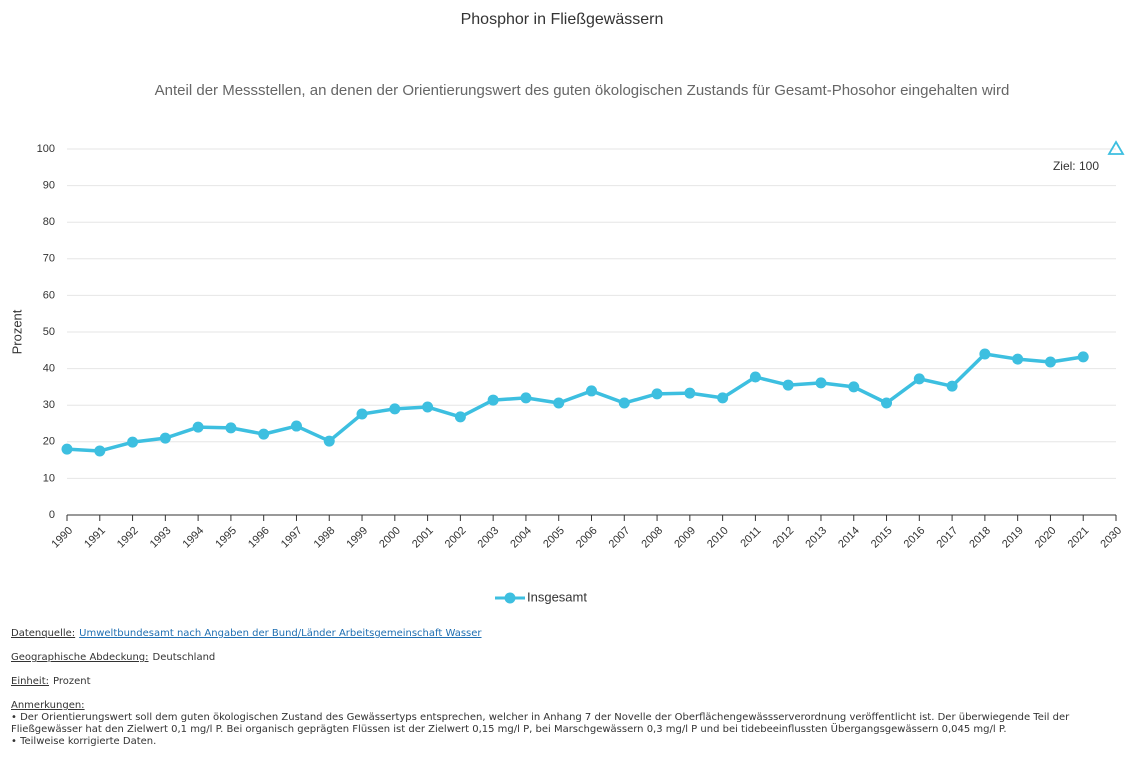  What do you see at coordinates (325, 538) in the screenshot?
I see `x-tick-label: 1998` at bounding box center [325, 538].